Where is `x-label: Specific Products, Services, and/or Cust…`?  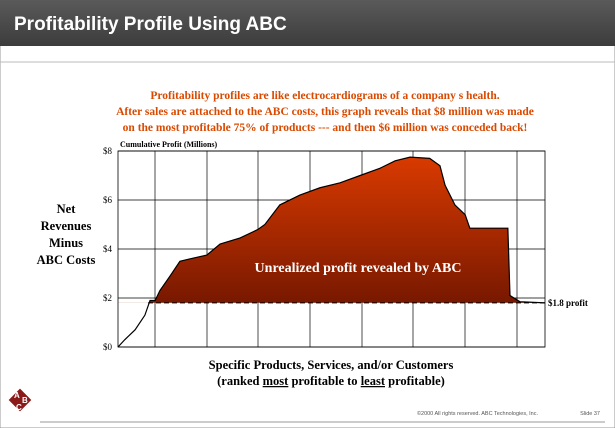 x-label: Specific Products, Services, and/or Cust… is located at coordinates (331, 365).